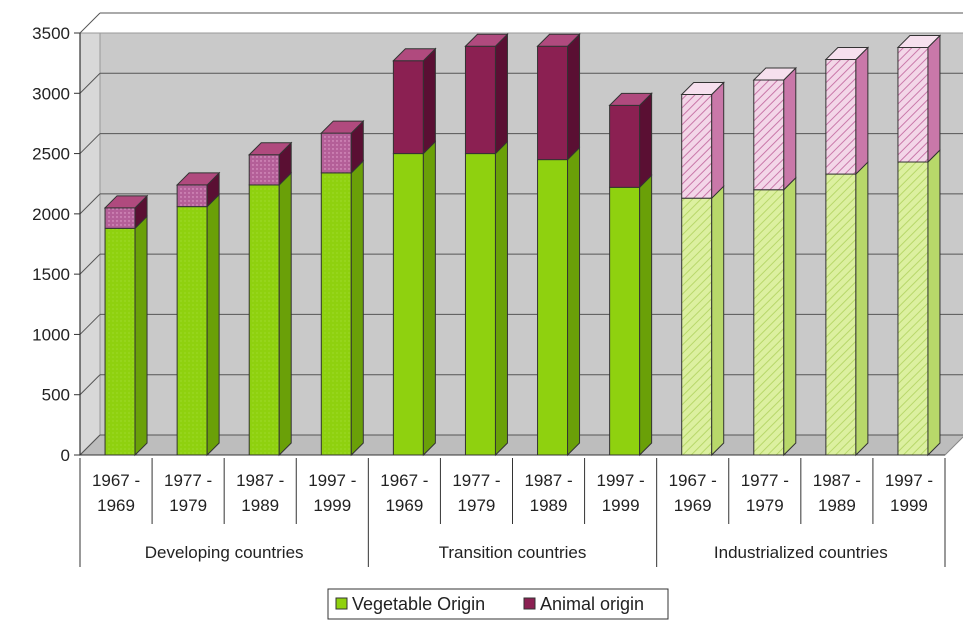 The height and width of the screenshot is (634, 963). I want to click on y-tick-label: 1000, so click(51, 334).